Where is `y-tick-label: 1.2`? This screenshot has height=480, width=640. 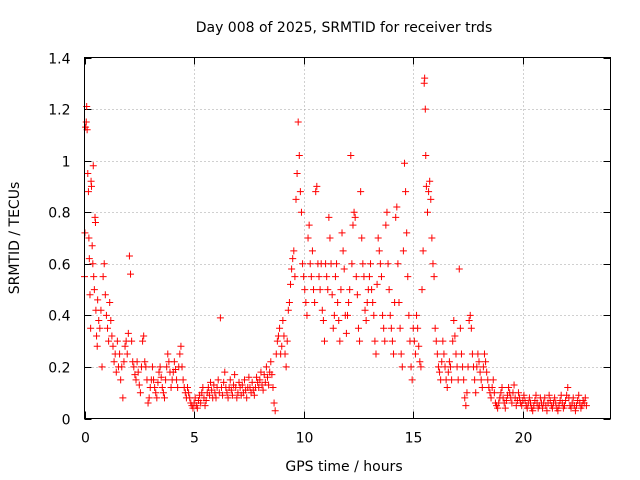
y-tick-label: 1.2 is located at coordinates (59, 111).